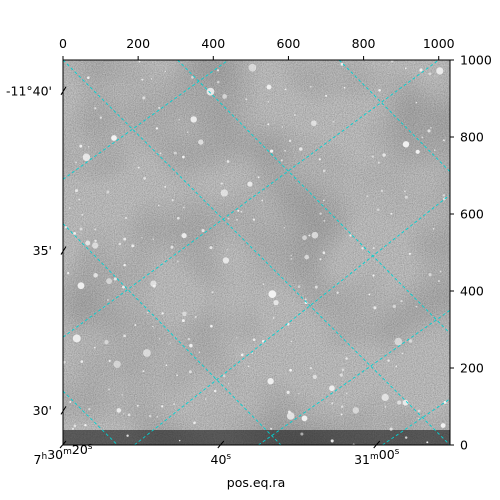 The width and height of the screenshot is (500, 500). What do you see at coordinates (63, 43) in the screenshot?
I see `top-tick-label: 0` at bounding box center [63, 43].